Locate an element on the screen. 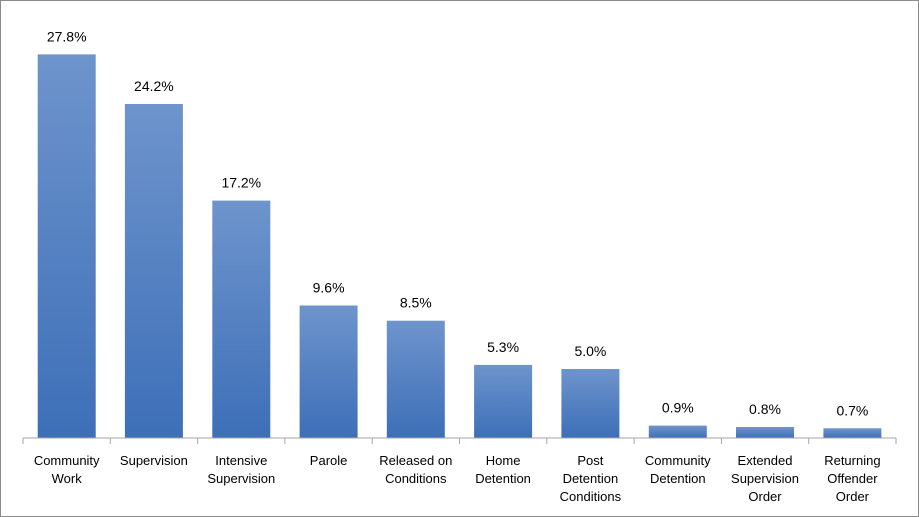 Image resolution: width=919 pixels, height=517 pixels. category-label-8: Community Detention is located at coordinates (678, 469).